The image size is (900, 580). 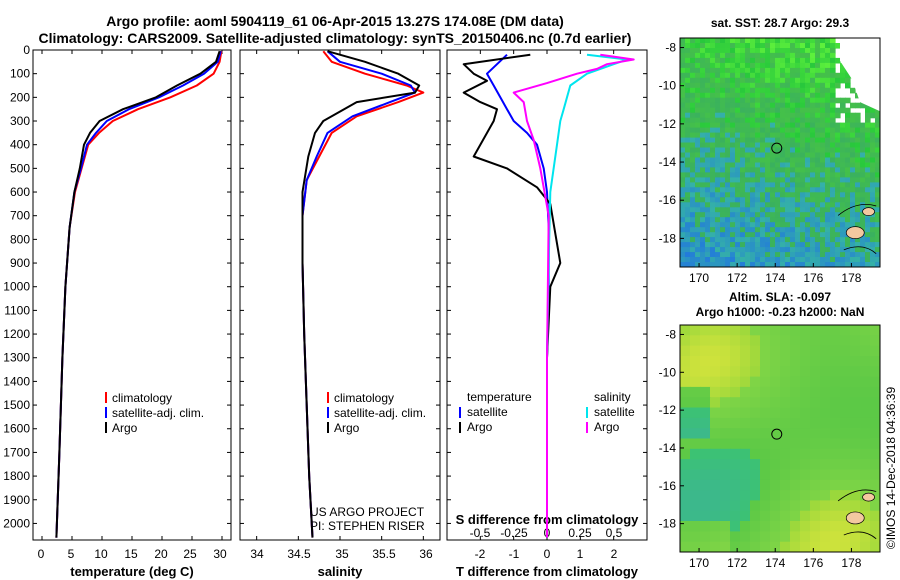 What do you see at coordinates (341, 554) in the screenshot?
I see `salinity-x-tick-labels: 34 34.5 35 35.5 36` at bounding box center [341, 554].